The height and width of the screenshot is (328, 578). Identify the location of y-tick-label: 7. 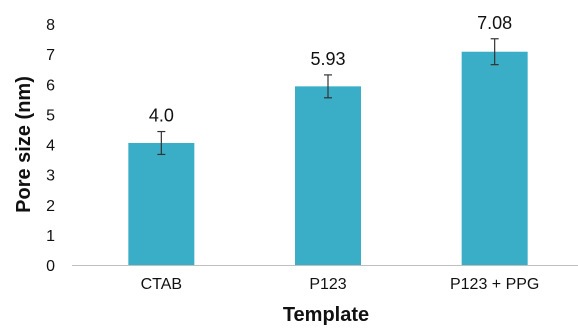
(50, 55).